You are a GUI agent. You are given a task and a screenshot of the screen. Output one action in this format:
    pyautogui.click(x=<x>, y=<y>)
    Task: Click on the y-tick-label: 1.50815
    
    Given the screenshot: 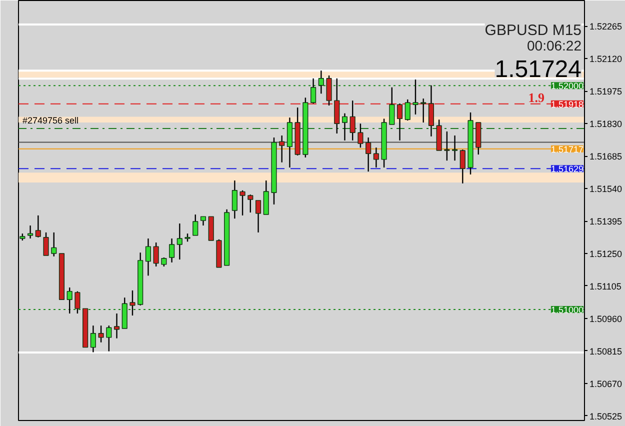 What is the action you would take?
    pyautogui.click(x=606, y=351)
    